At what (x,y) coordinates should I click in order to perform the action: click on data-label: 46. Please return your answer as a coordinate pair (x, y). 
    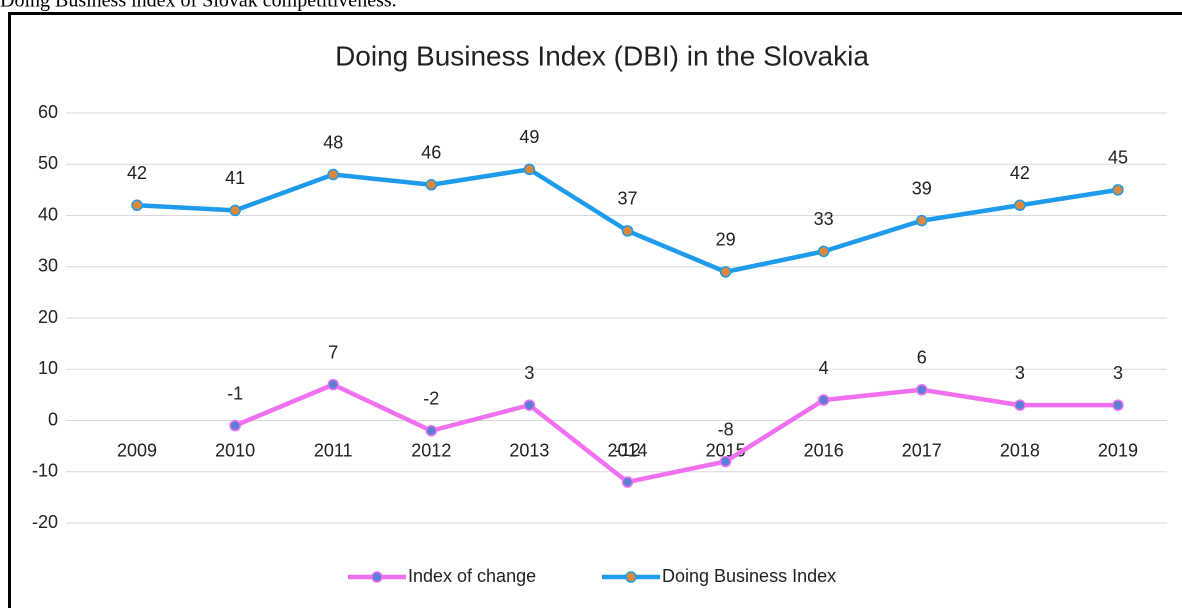
    Looking at the image, I should click on (431, 153).